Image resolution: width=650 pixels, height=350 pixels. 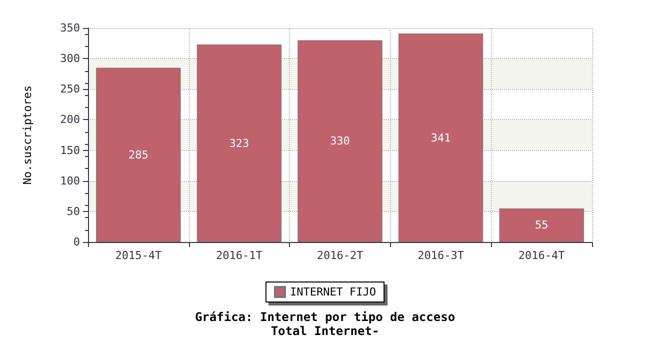 What do you see at coordinates (441, 255) in the screenshot?
I see `x-tick-label: 2016-3T` at bounding box center [441, 255].